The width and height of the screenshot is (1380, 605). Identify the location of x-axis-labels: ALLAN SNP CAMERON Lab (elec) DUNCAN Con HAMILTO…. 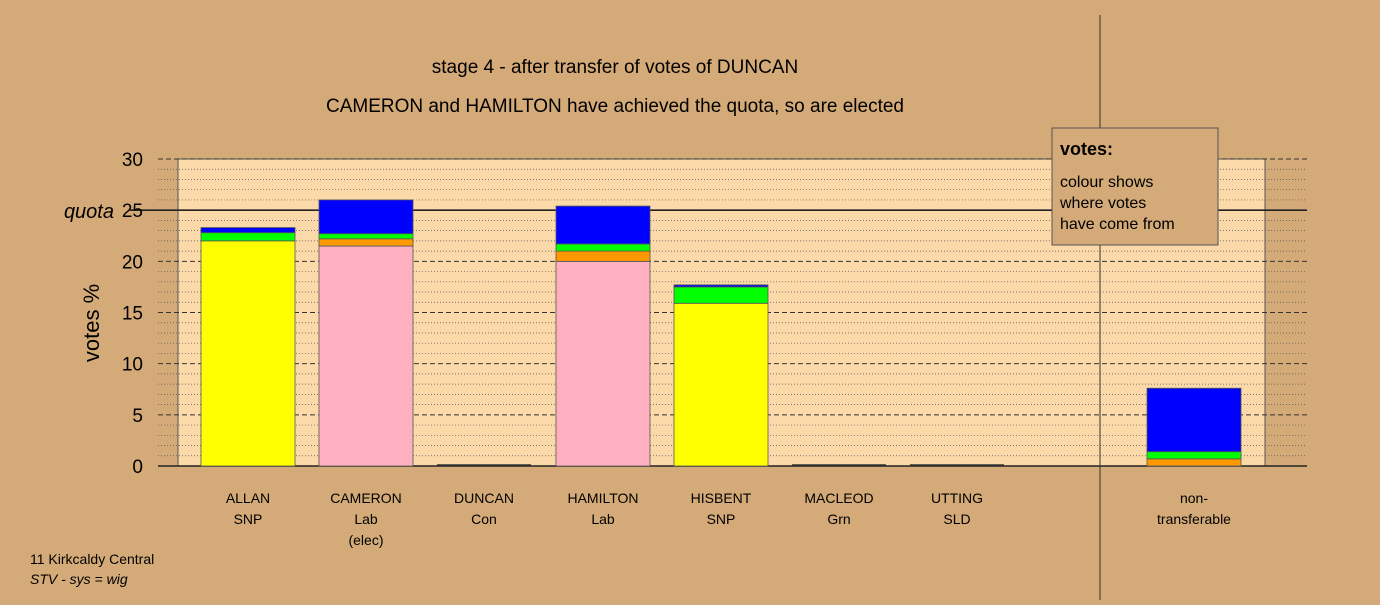
(728, 519).